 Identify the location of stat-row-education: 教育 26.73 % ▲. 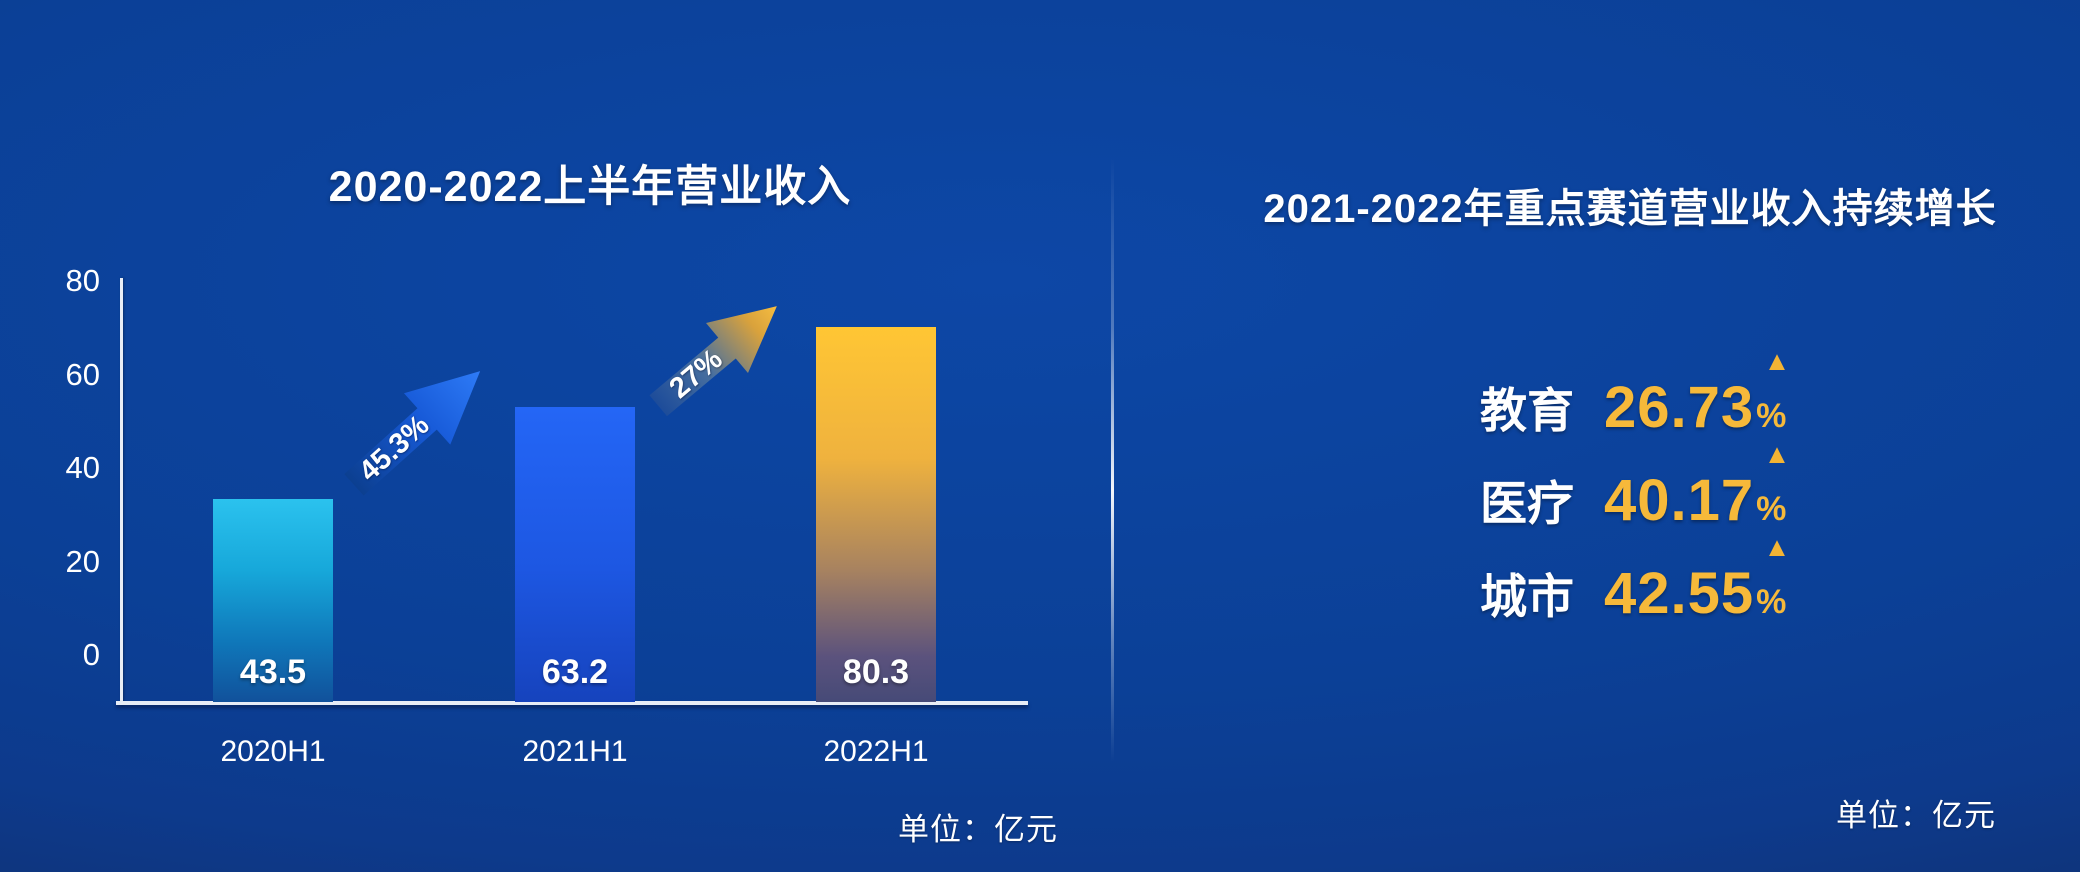
(1635, 395).